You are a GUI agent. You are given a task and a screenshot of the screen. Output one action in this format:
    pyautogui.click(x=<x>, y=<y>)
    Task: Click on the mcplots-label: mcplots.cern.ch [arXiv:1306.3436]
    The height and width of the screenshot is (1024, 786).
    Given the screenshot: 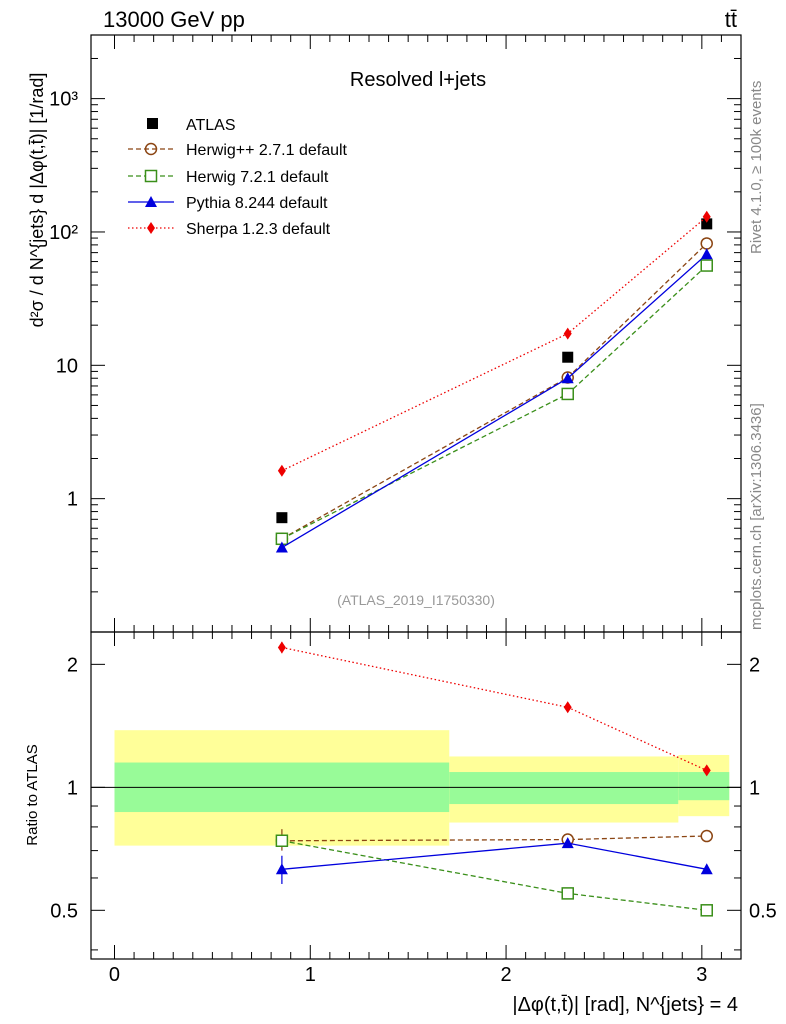 What is the action you would take?
    pyautogui.click(x=756, y=516)
    